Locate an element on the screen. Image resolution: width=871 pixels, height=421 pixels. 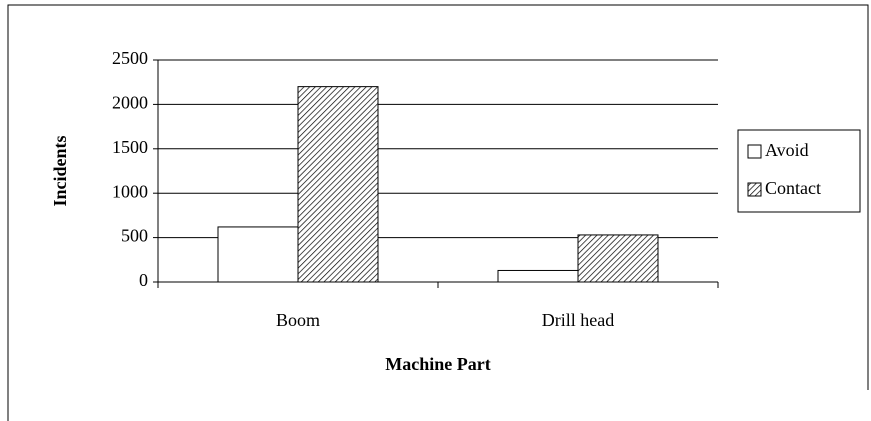
x-tick-label: Drill head is located at coordinates (578, 320).